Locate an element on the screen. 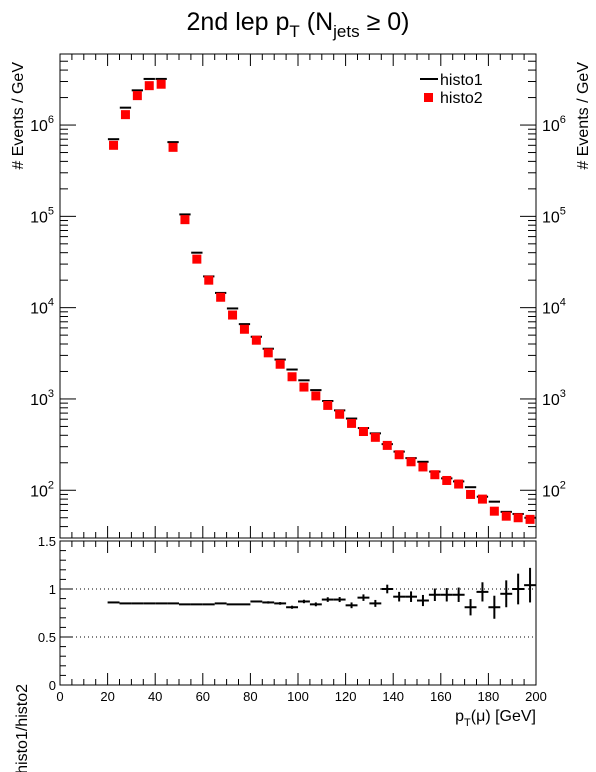 Image resolution: width=596 pixels, height=772 pixels. x-tick-label: 120 is located at coordinates (346, 696).